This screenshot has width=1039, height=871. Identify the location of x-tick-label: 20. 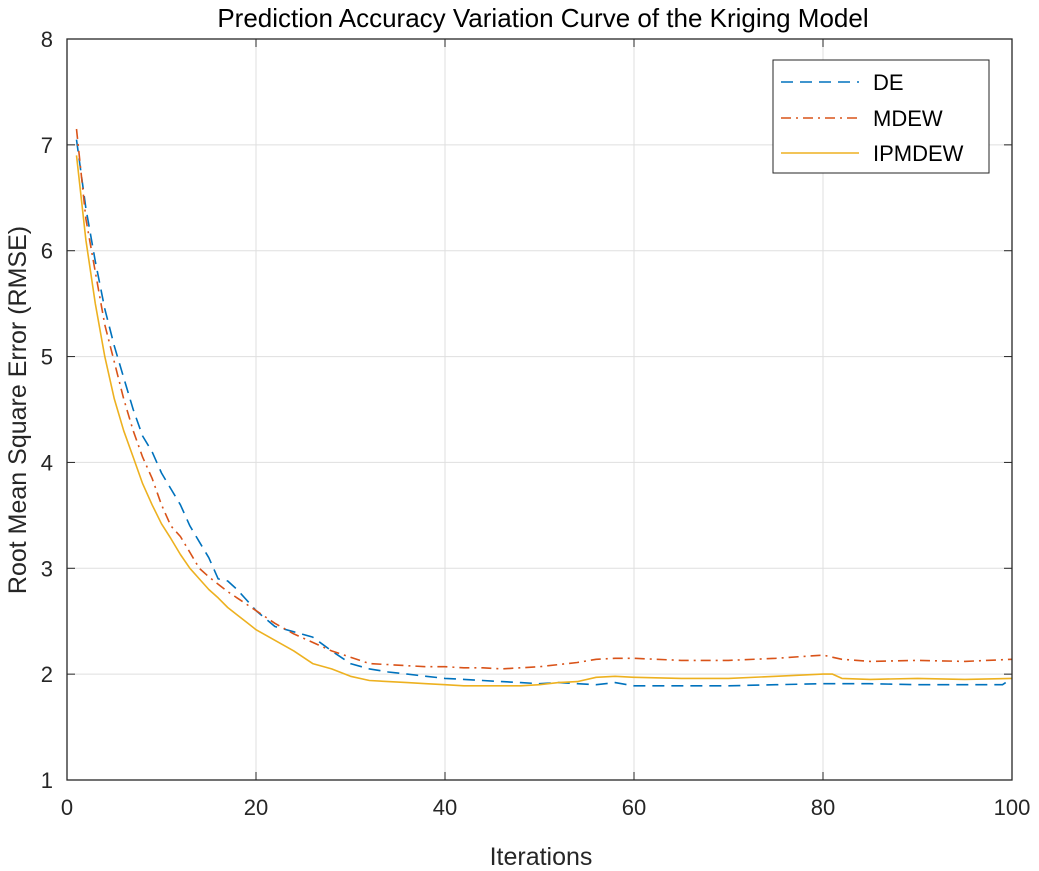
(256, 807).